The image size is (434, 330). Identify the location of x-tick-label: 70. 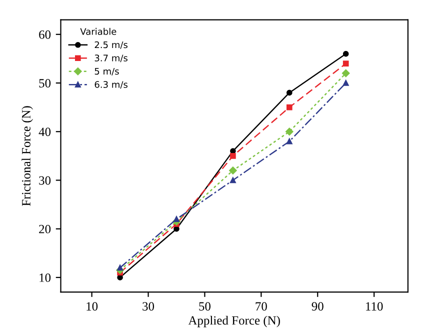
(261, 306).